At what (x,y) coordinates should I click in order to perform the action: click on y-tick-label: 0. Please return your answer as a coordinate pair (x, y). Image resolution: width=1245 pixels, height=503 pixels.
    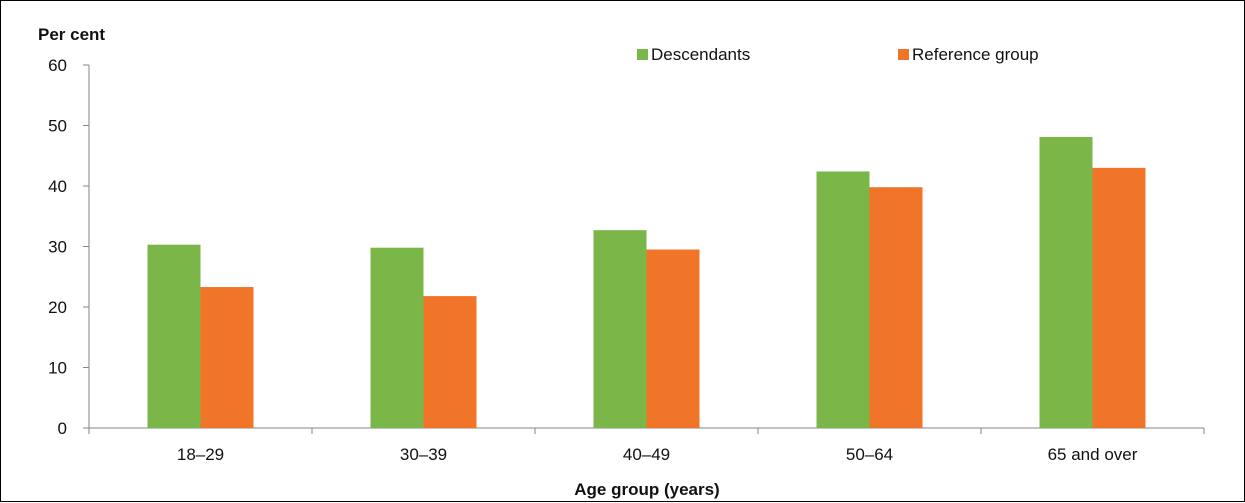
    Looking at the image, I should click on (62, 428).